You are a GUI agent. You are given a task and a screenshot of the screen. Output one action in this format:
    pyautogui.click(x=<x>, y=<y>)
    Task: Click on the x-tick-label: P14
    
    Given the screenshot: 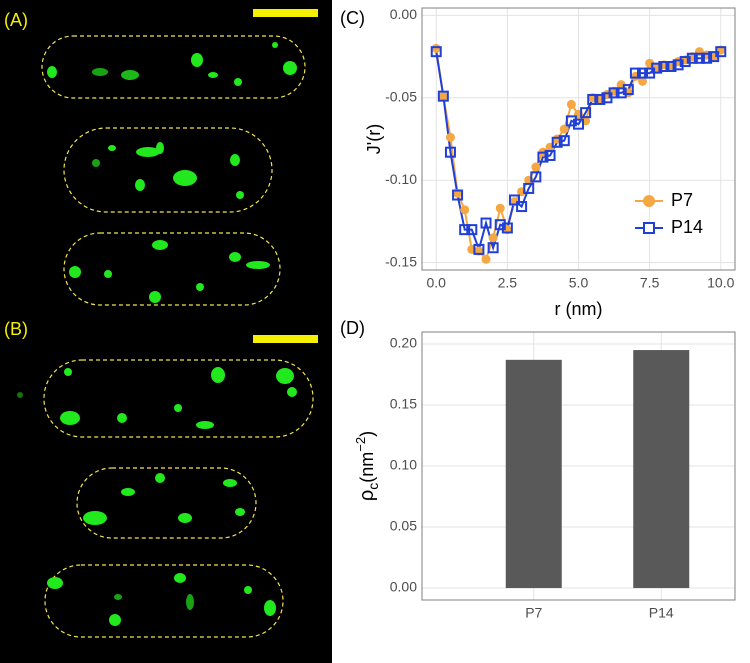 What is the action you would take?
    pyautogui.click(x=661, y=613)
    